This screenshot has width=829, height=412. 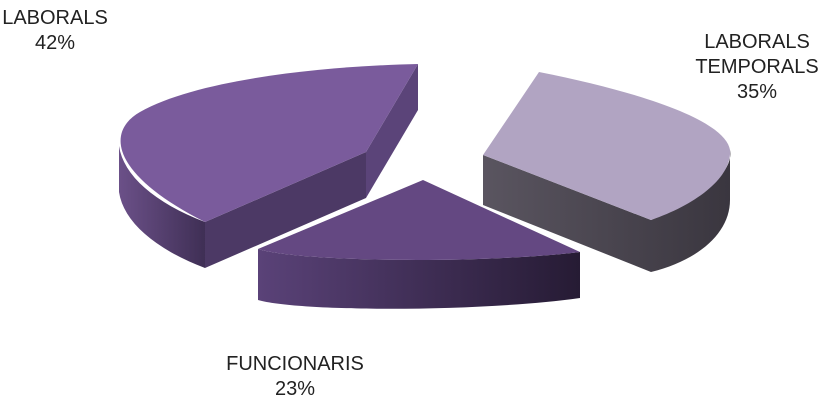 I want to click on label-temporals-line2: TEMPORALS, so click(x=757, y=67).